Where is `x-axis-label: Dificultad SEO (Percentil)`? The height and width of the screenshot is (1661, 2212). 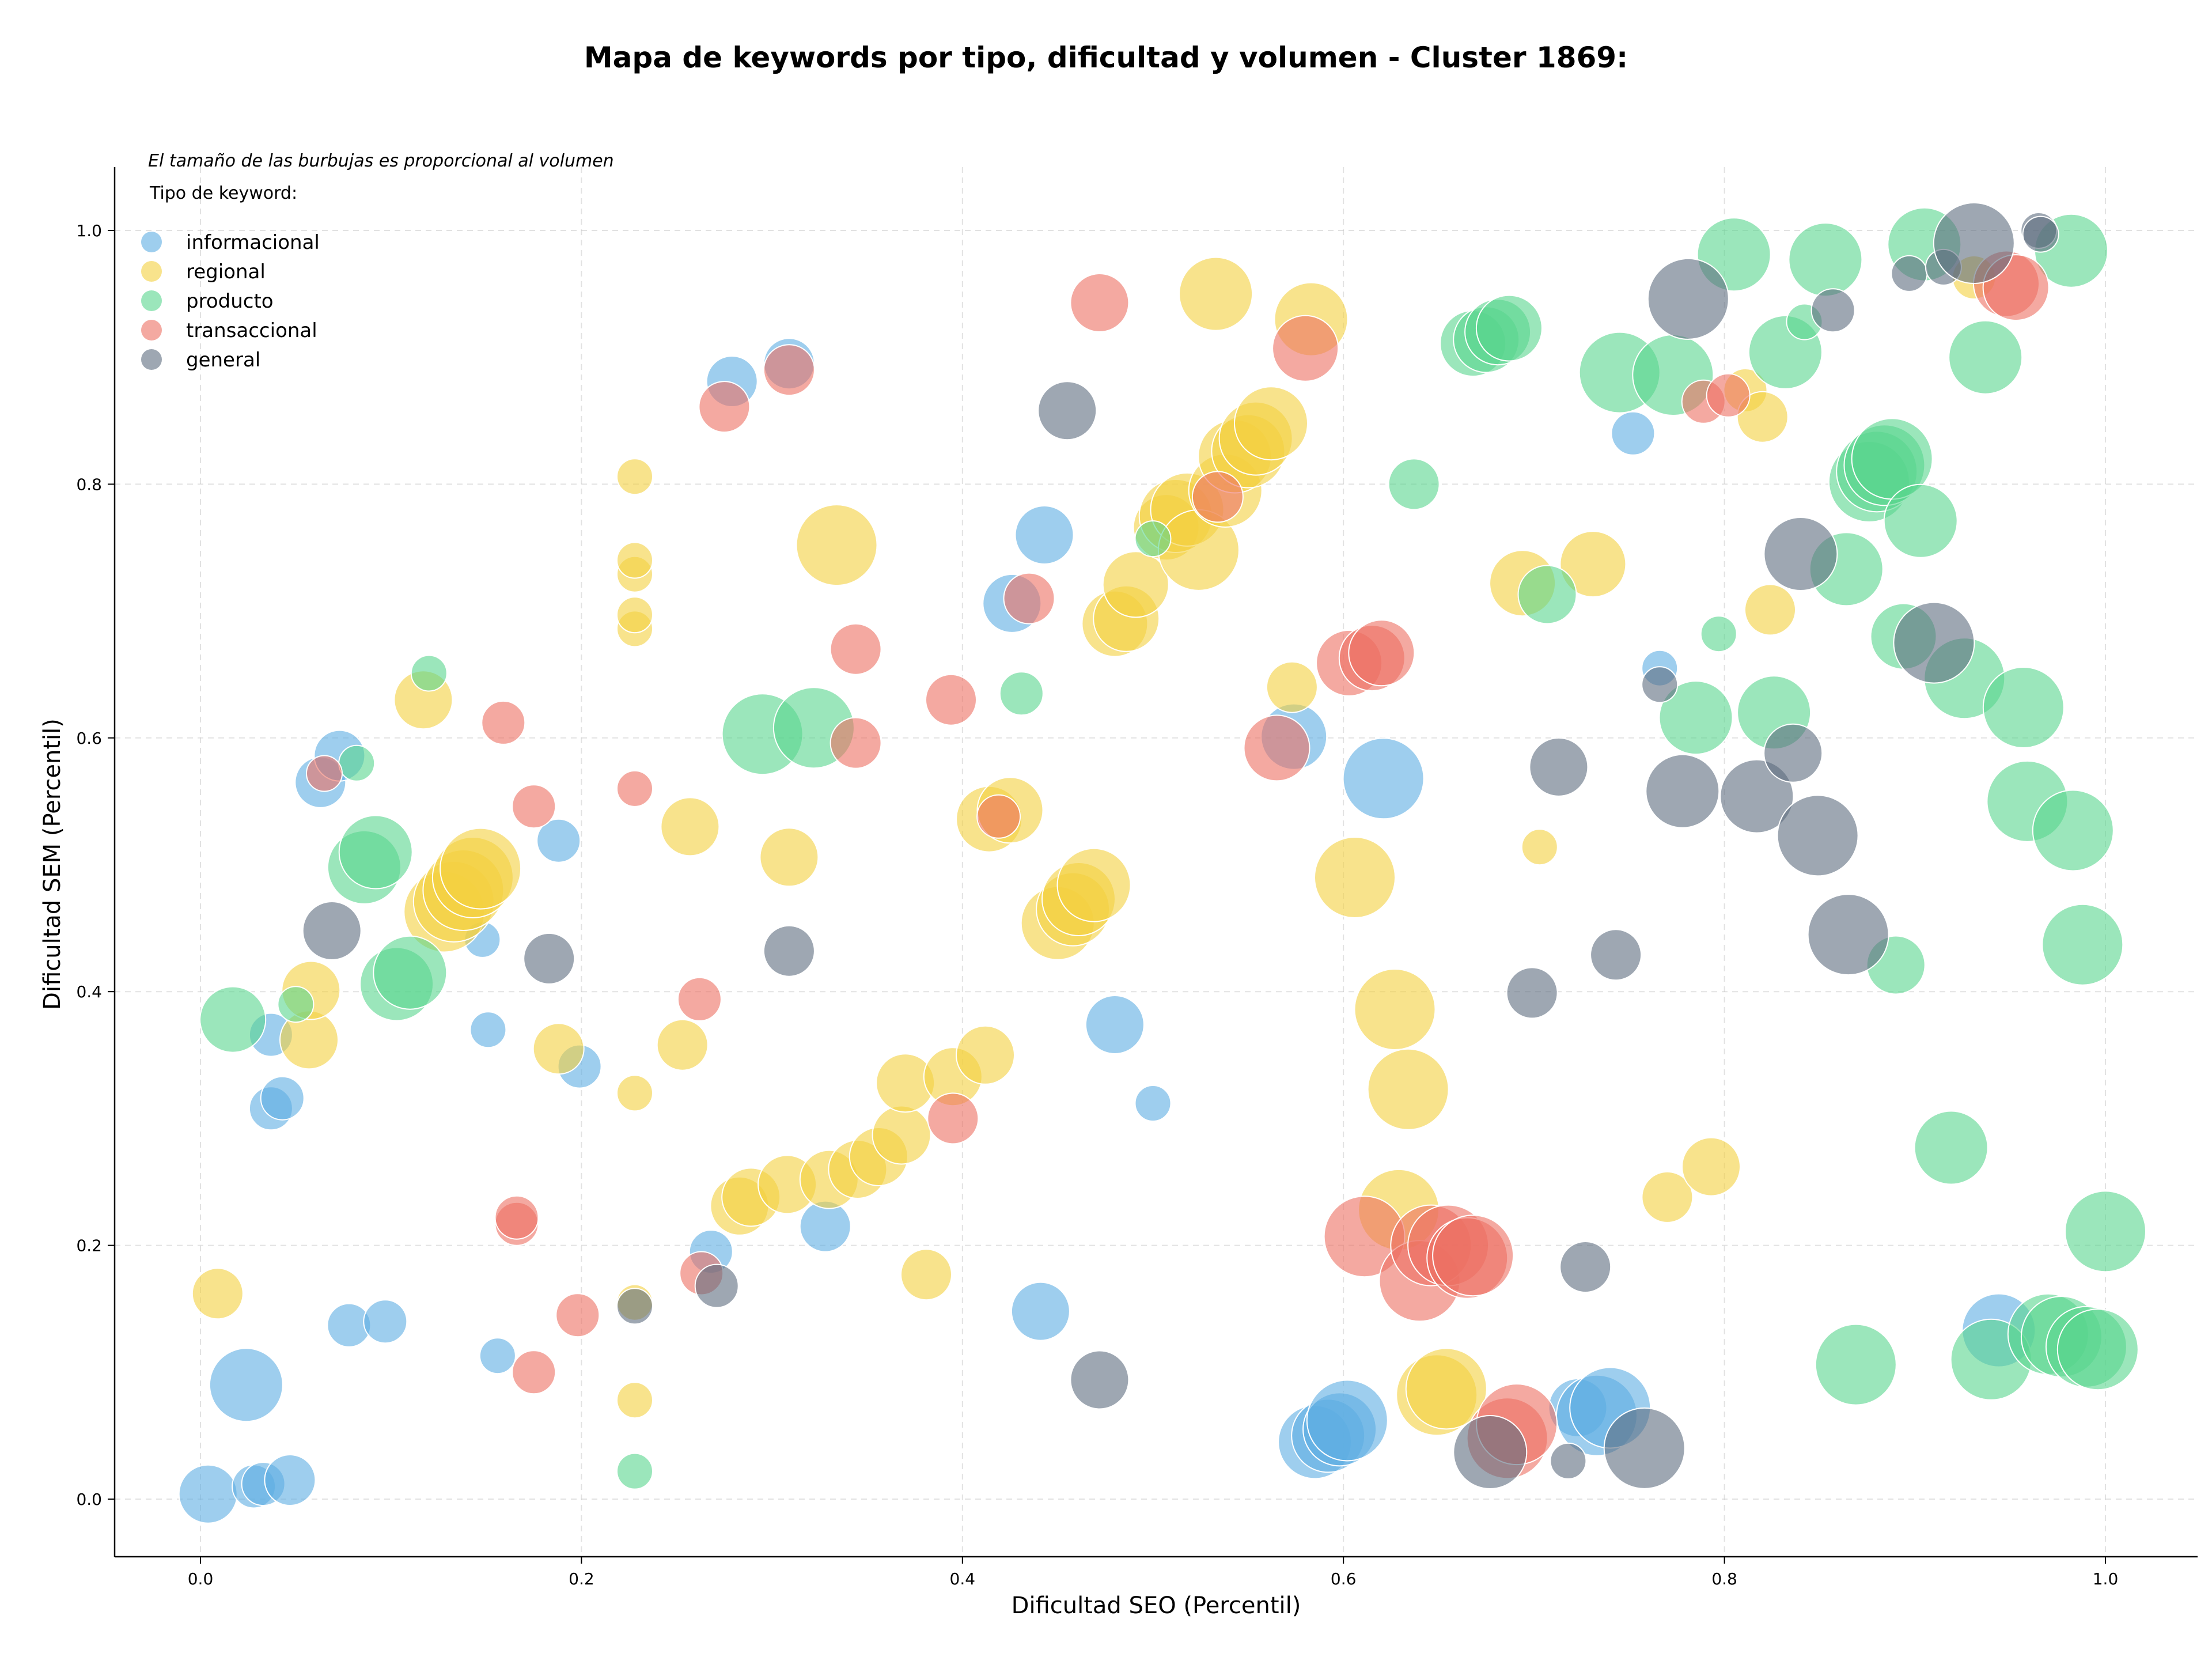 x-axis-label: Dificultad SEO (Percentil) is located at coordinates (1156, 1605).